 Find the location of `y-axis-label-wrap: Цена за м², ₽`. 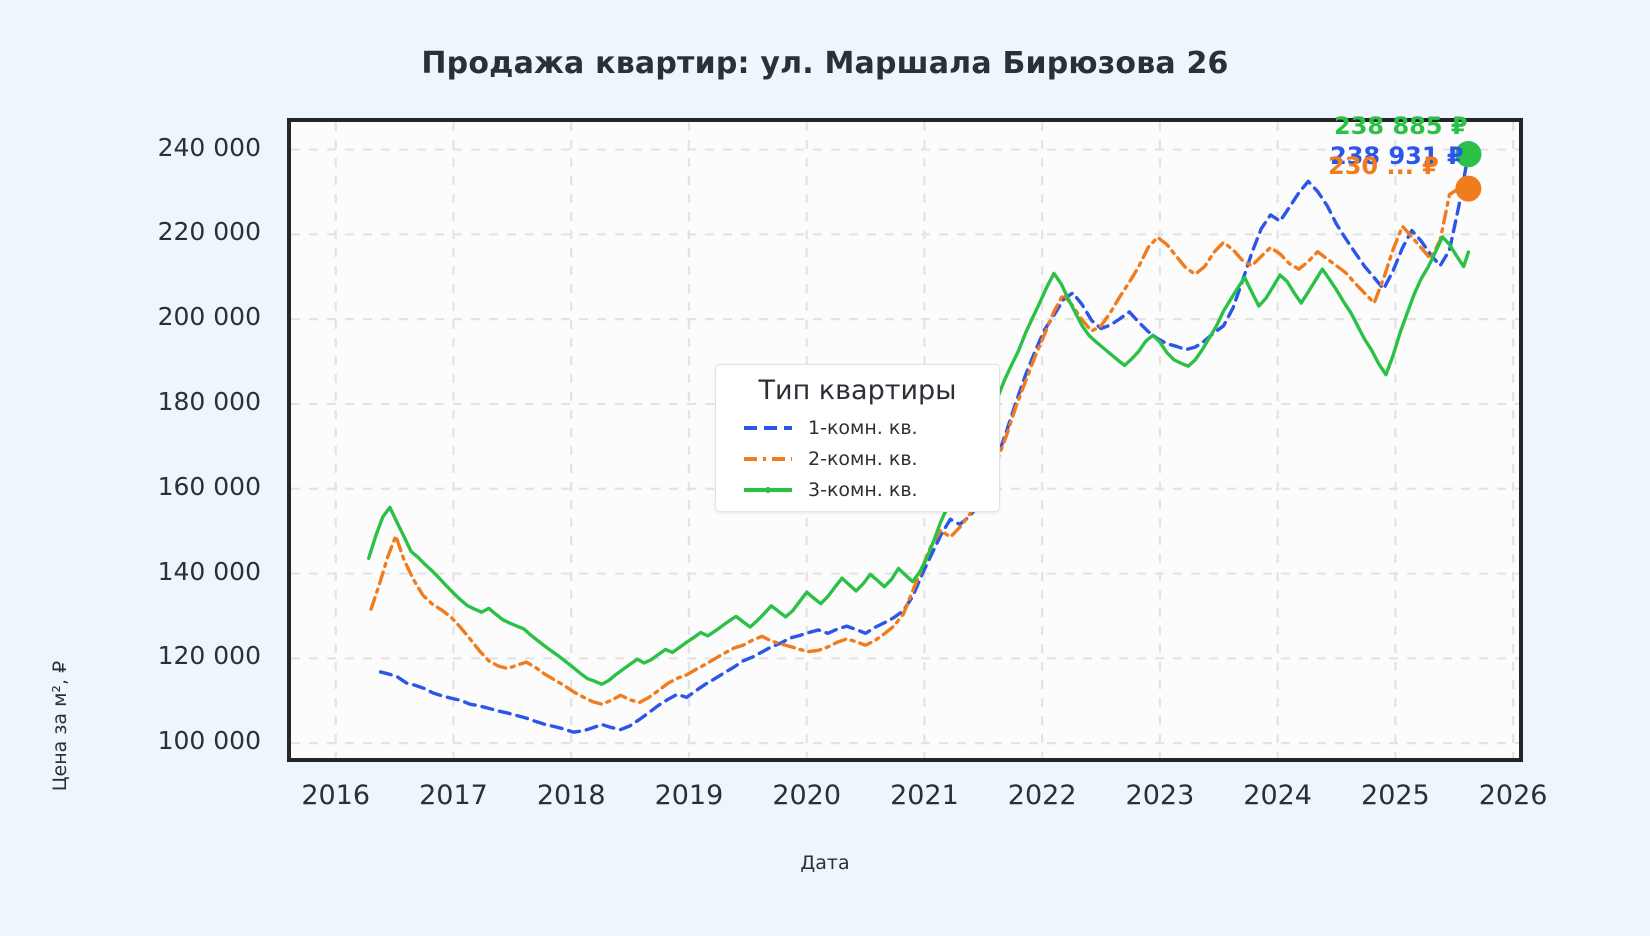

y-axis-label-wrap: Цена за м², ₽ is located at coordinates (60, 615).